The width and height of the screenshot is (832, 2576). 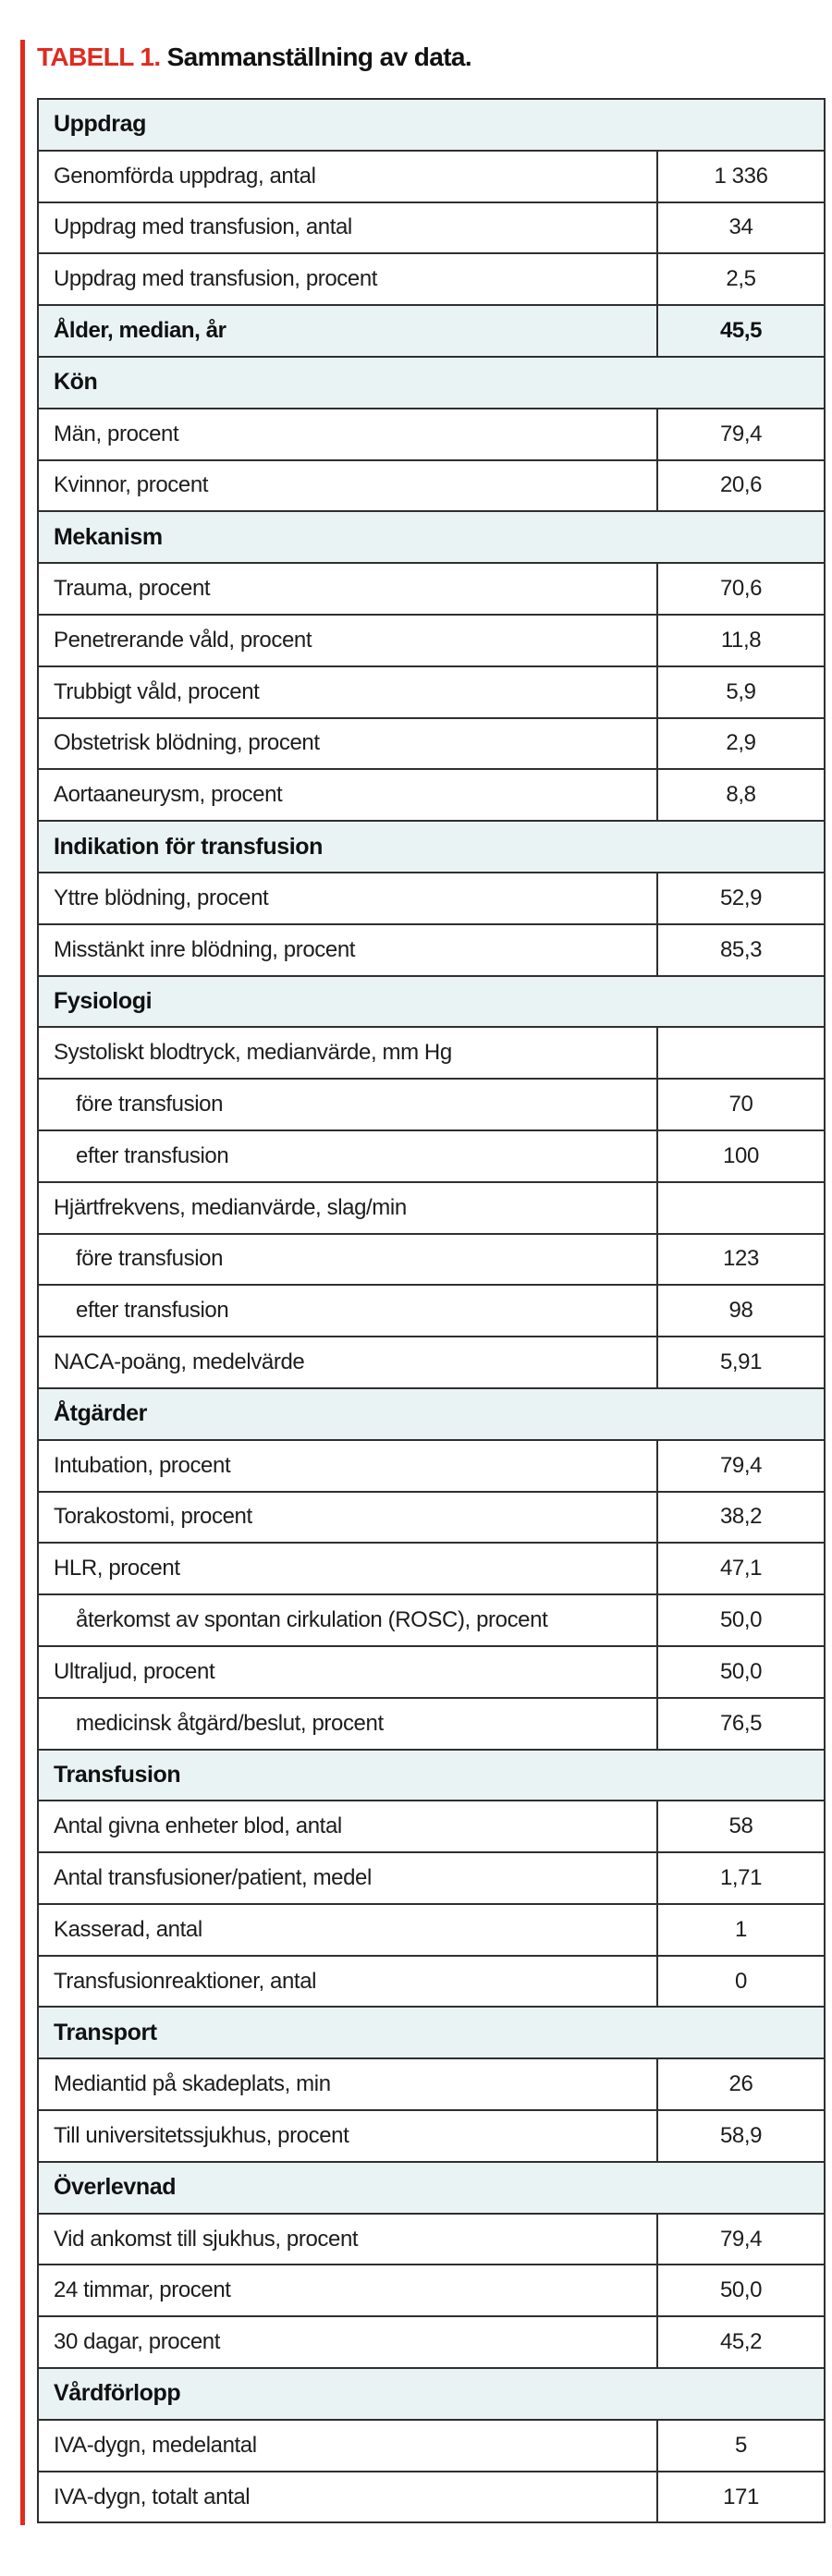 What do you see at coordinates (740, 1311) in the screenshot?
I see `row-value: 98` at bounding box center [740, 1311].